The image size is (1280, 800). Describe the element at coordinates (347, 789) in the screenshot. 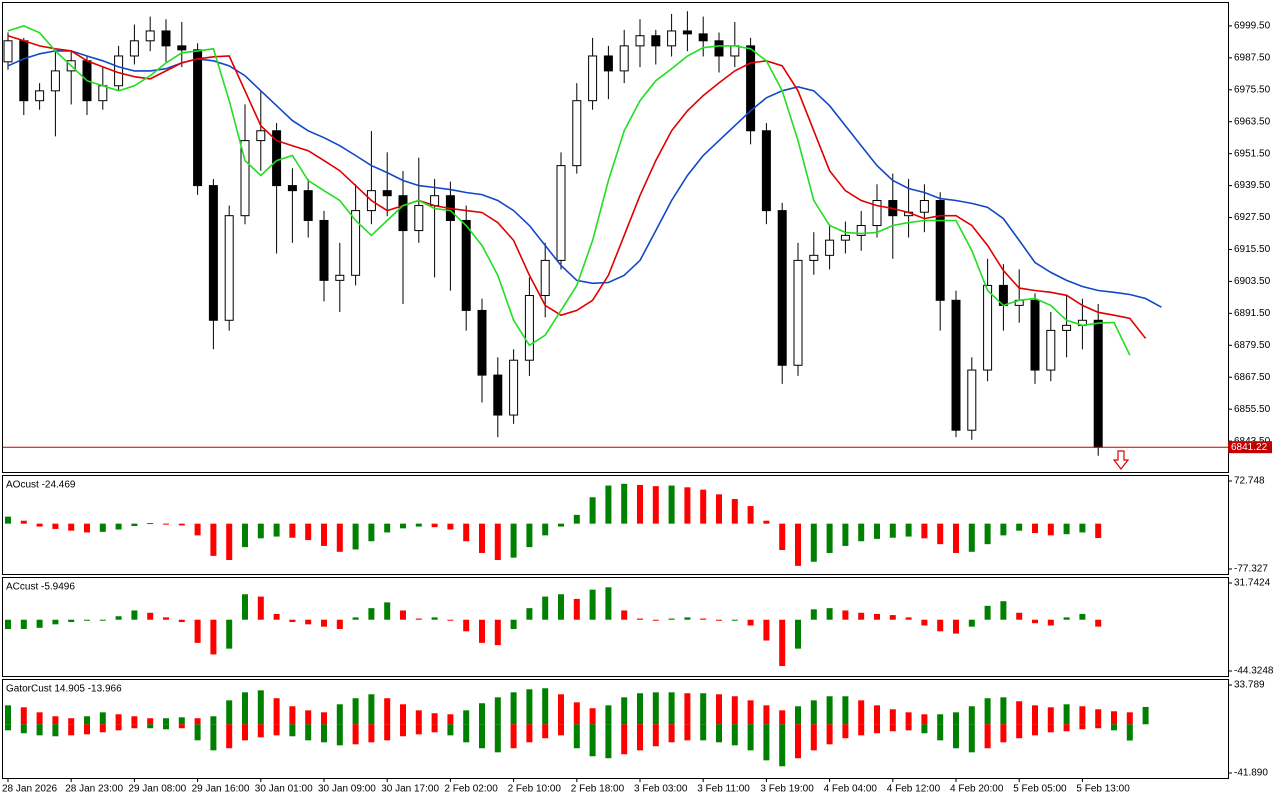

I see `x-tick-label: 30 Jan 09:00` at that location.